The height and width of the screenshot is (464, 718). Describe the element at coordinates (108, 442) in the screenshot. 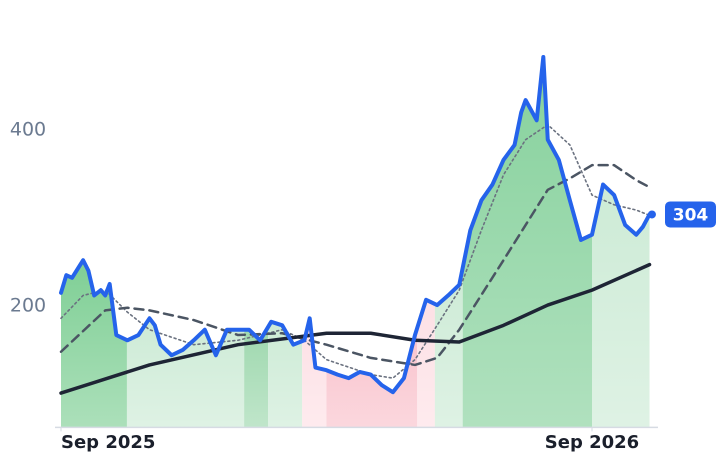

I see `x-tick-label: Sep 2025` at that location.